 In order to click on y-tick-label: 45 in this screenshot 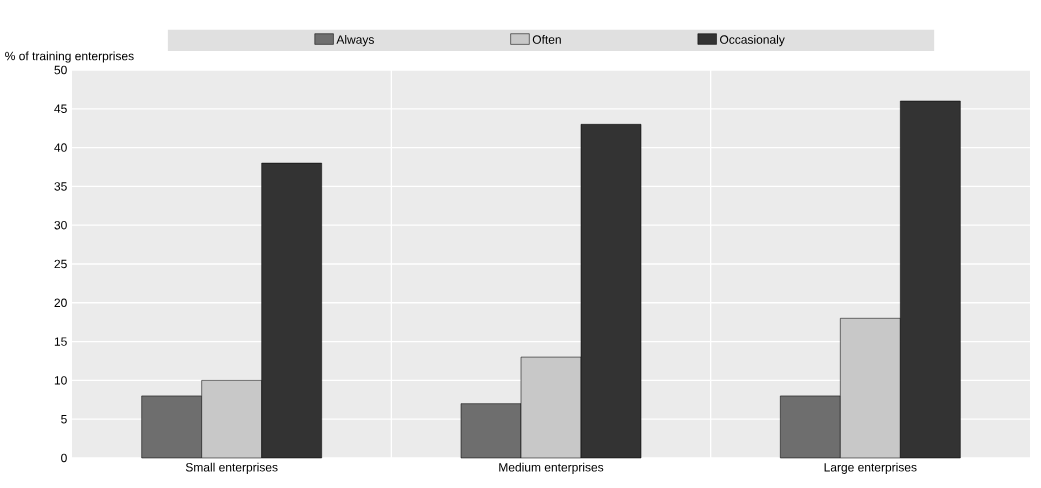, I will do `click(60, 108)`.